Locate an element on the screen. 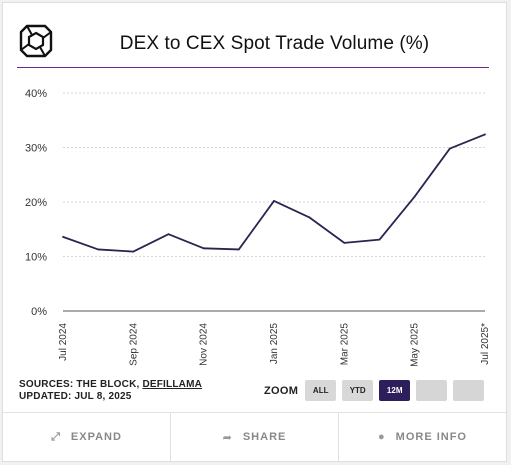 This screenshot has height=465, width=511. sources-label: SOURCES: THE BLOCK, is located at coordinates (81, 384).